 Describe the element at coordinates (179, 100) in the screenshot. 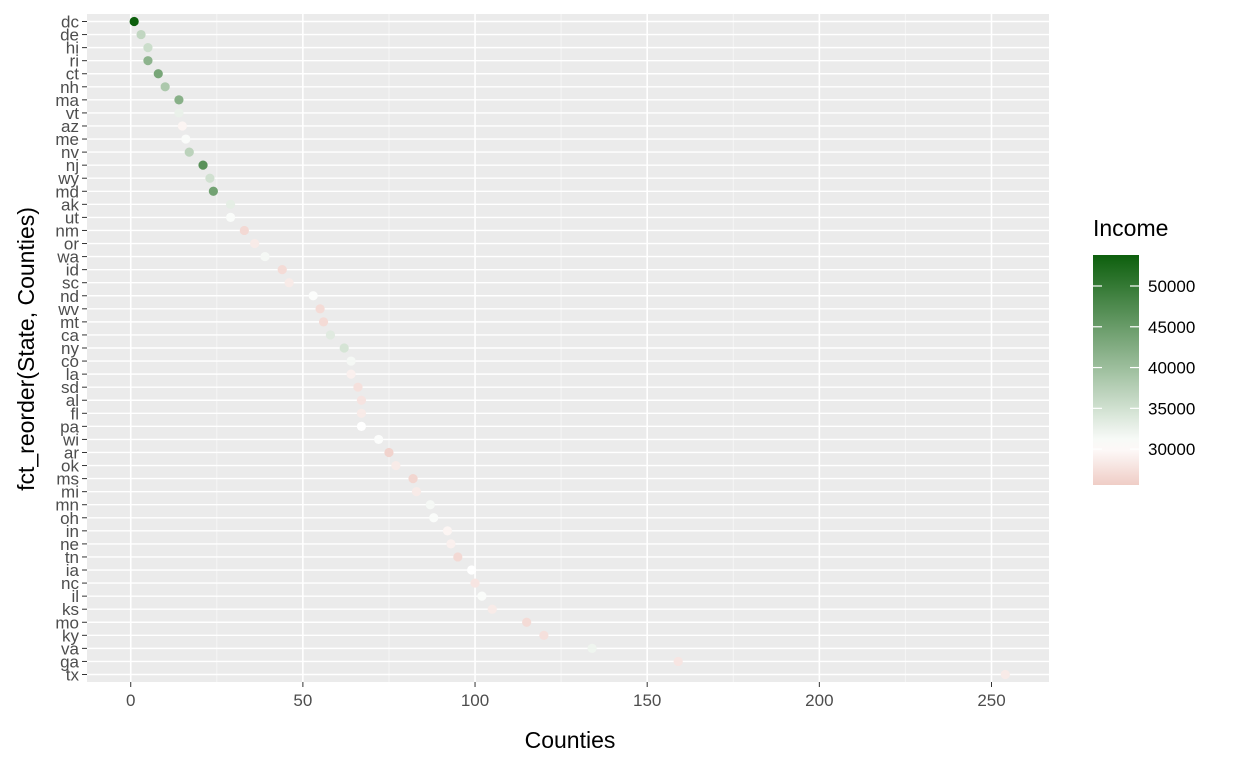

I see `point-ma` at that location.